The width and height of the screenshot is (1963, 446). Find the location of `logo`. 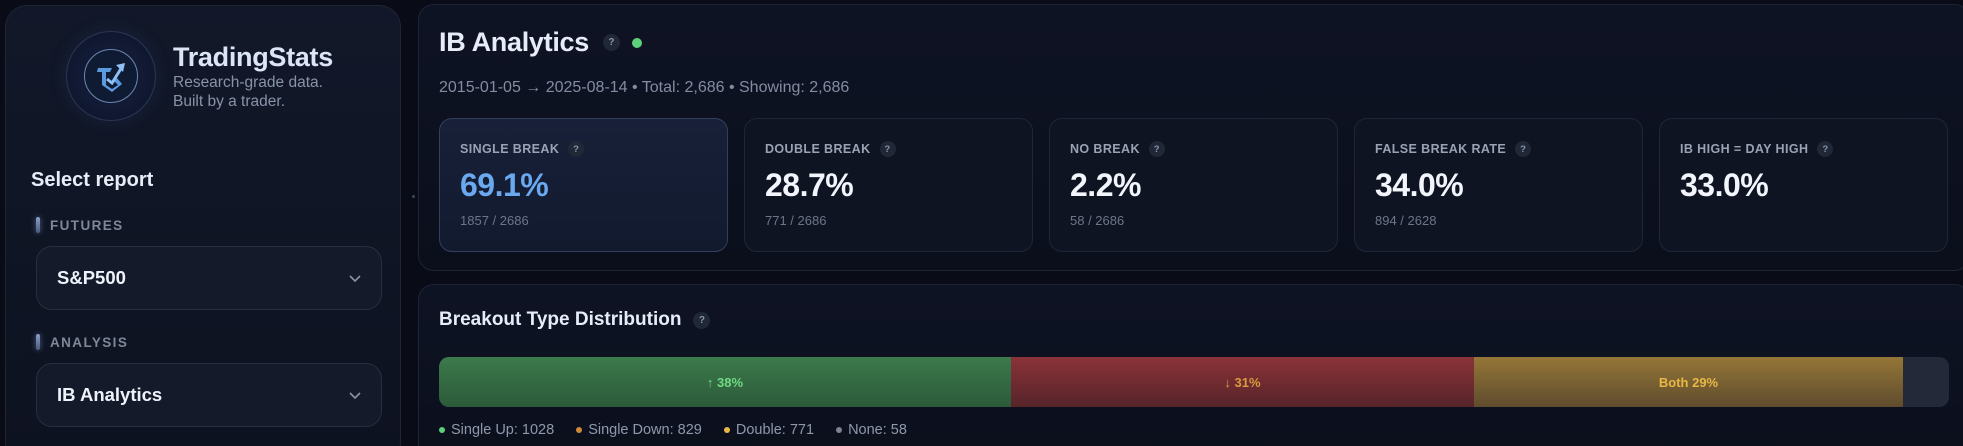

logo is located at coordinates (111, 76).